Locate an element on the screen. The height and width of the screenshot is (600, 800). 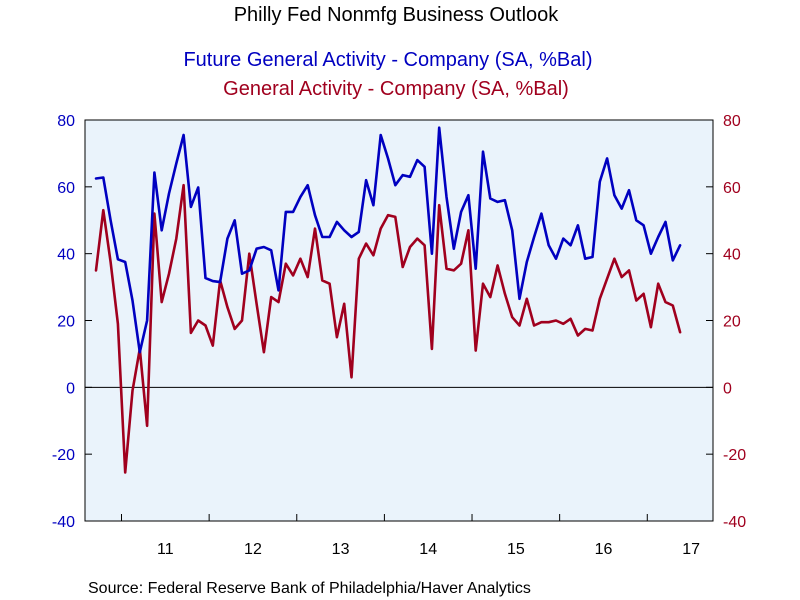
left-tick-label: 20 is located at coordinates (66, 322).